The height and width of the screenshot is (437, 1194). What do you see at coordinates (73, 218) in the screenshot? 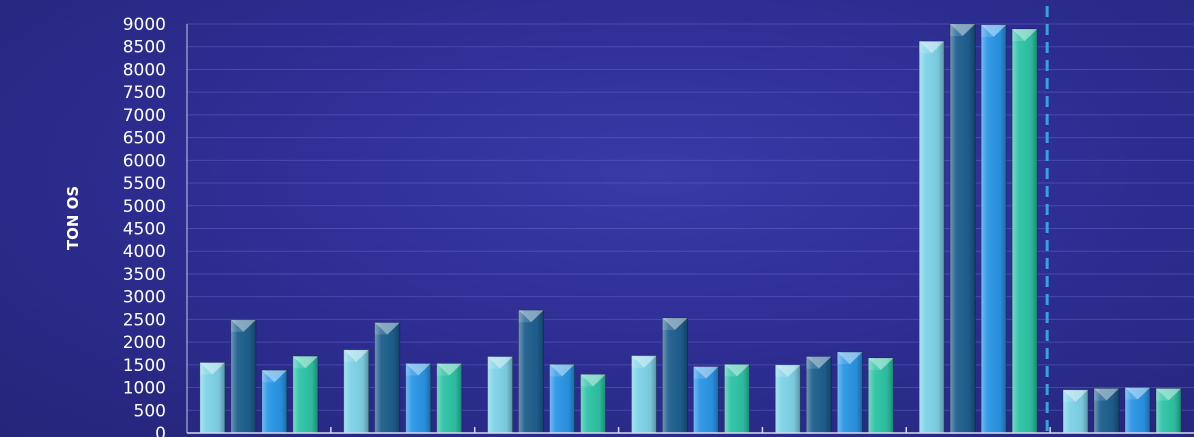
I see `y-axis-label: TON OS` at bounding box center [73, 218].